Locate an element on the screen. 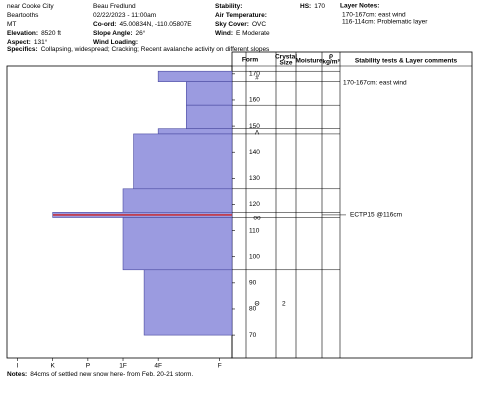 The image size is (480, 406). field-text: near Cooke City is located at coordinates (30, 6).